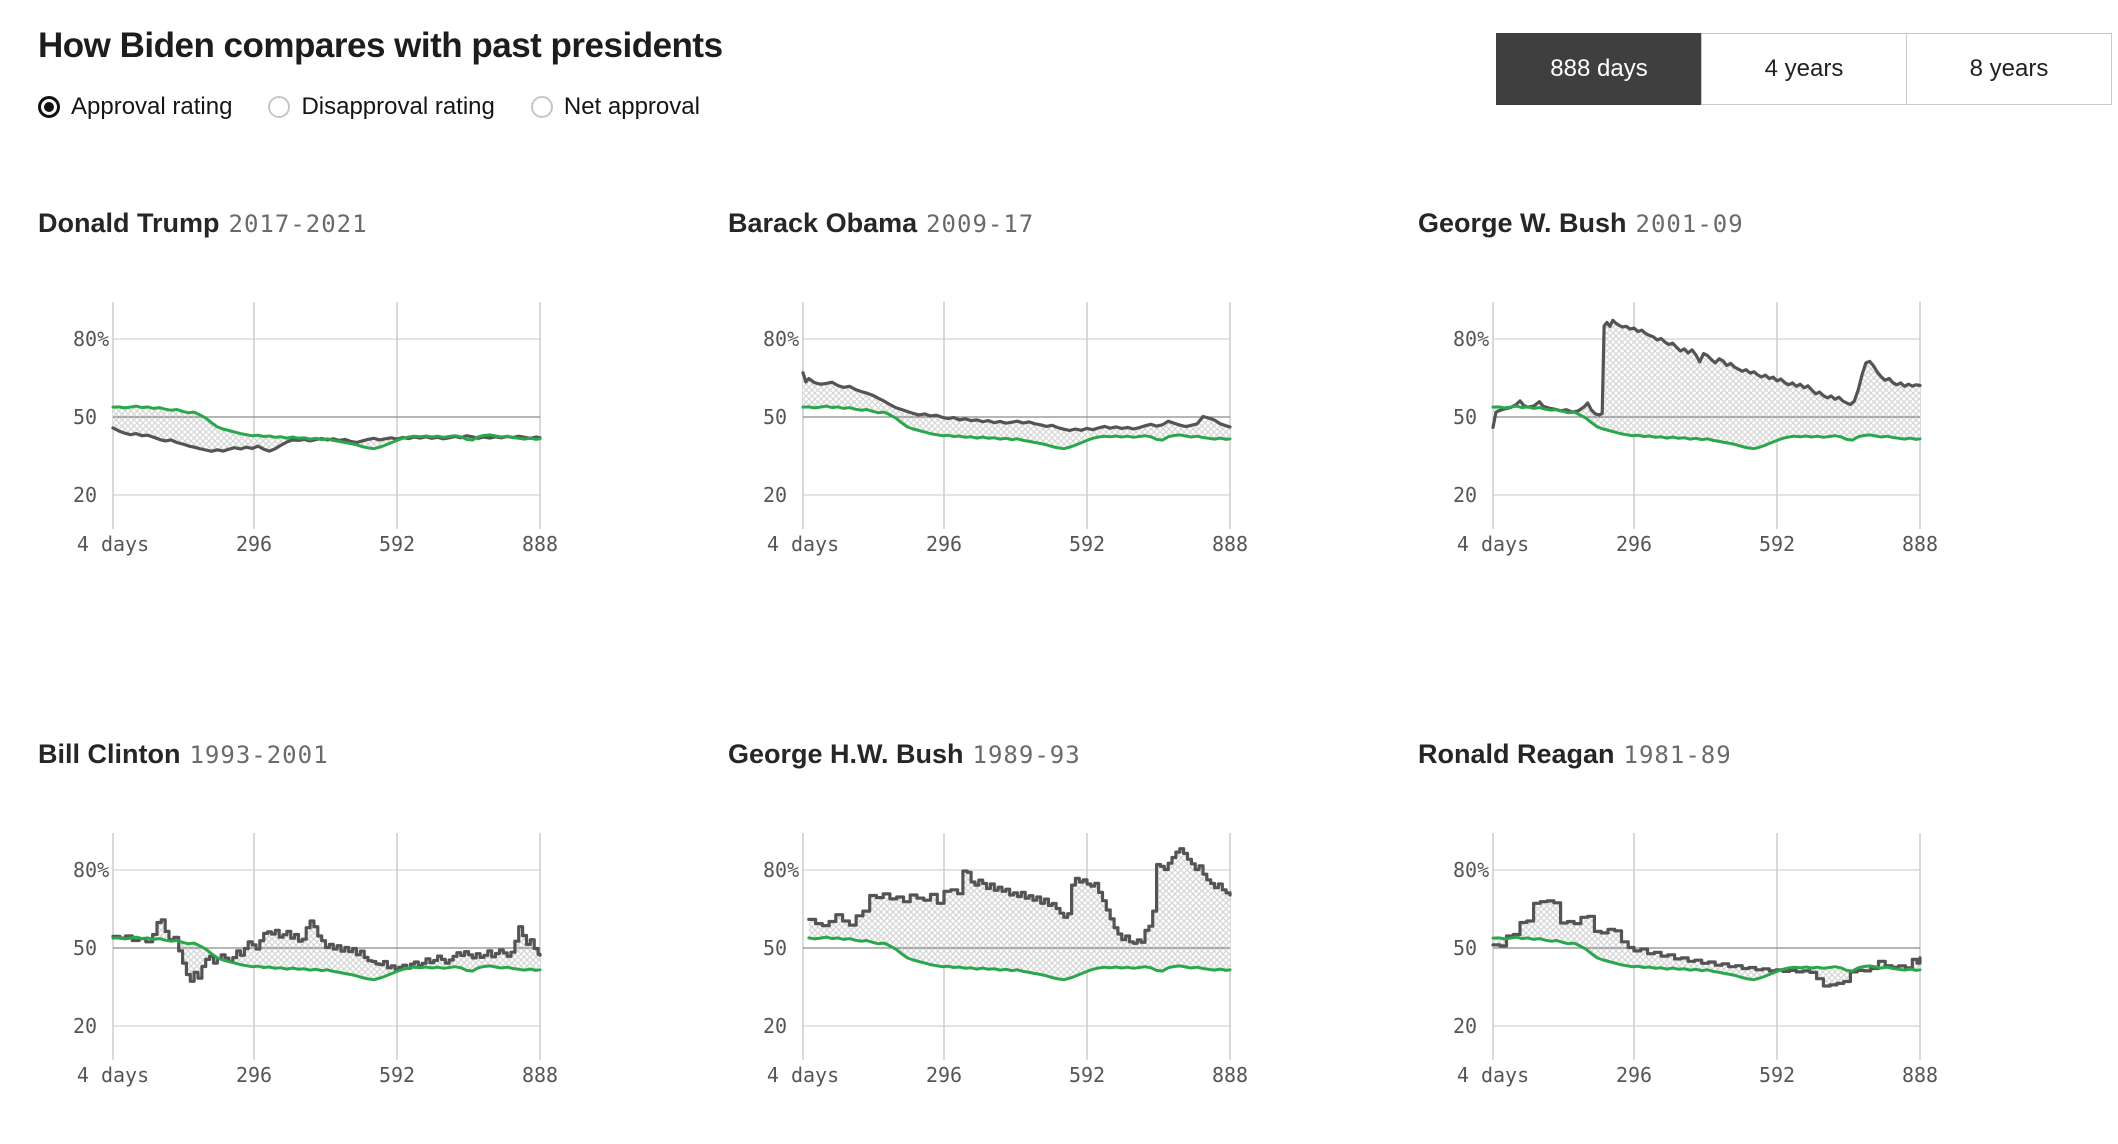 This screenshot has height=1144, width=2118. What do you see at coordinates (1677, 755) in the screenshot?
I see `president-years: 1981-89` at bounding box center [1677, 755].